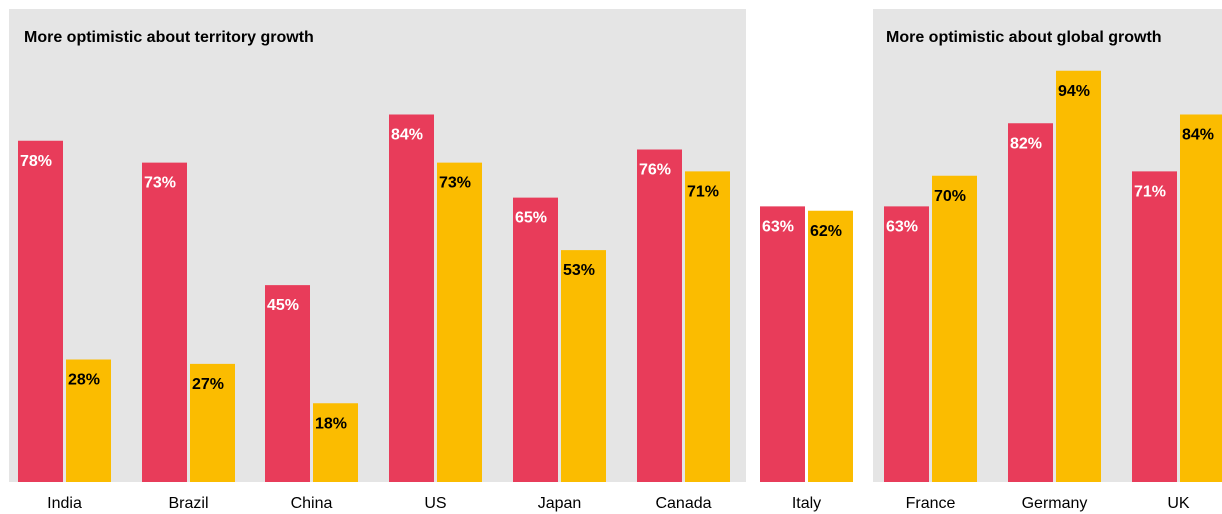 The width and height of the screenshot is (1222, 514). What do you see at coordinates (407, 135) in the screenshot?
I see `bar-label-us-series-1: 84%` at bounding box center [407, 135].